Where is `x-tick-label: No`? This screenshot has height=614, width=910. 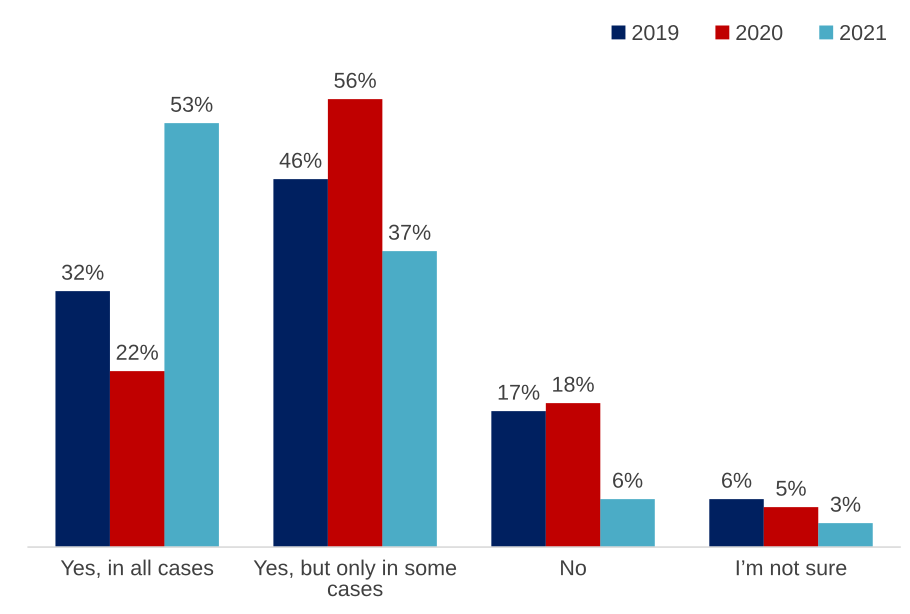
x-tick-label: No is located at coordinates (573, 568).